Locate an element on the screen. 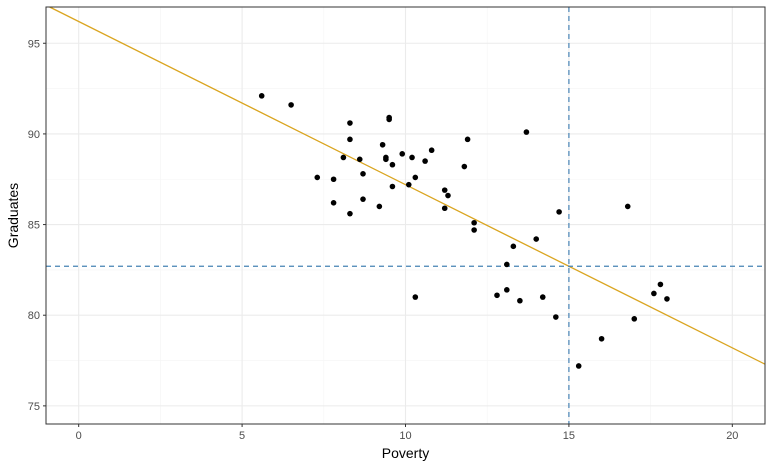  y-tick-label: 85 is located at coordinates (34, 226).